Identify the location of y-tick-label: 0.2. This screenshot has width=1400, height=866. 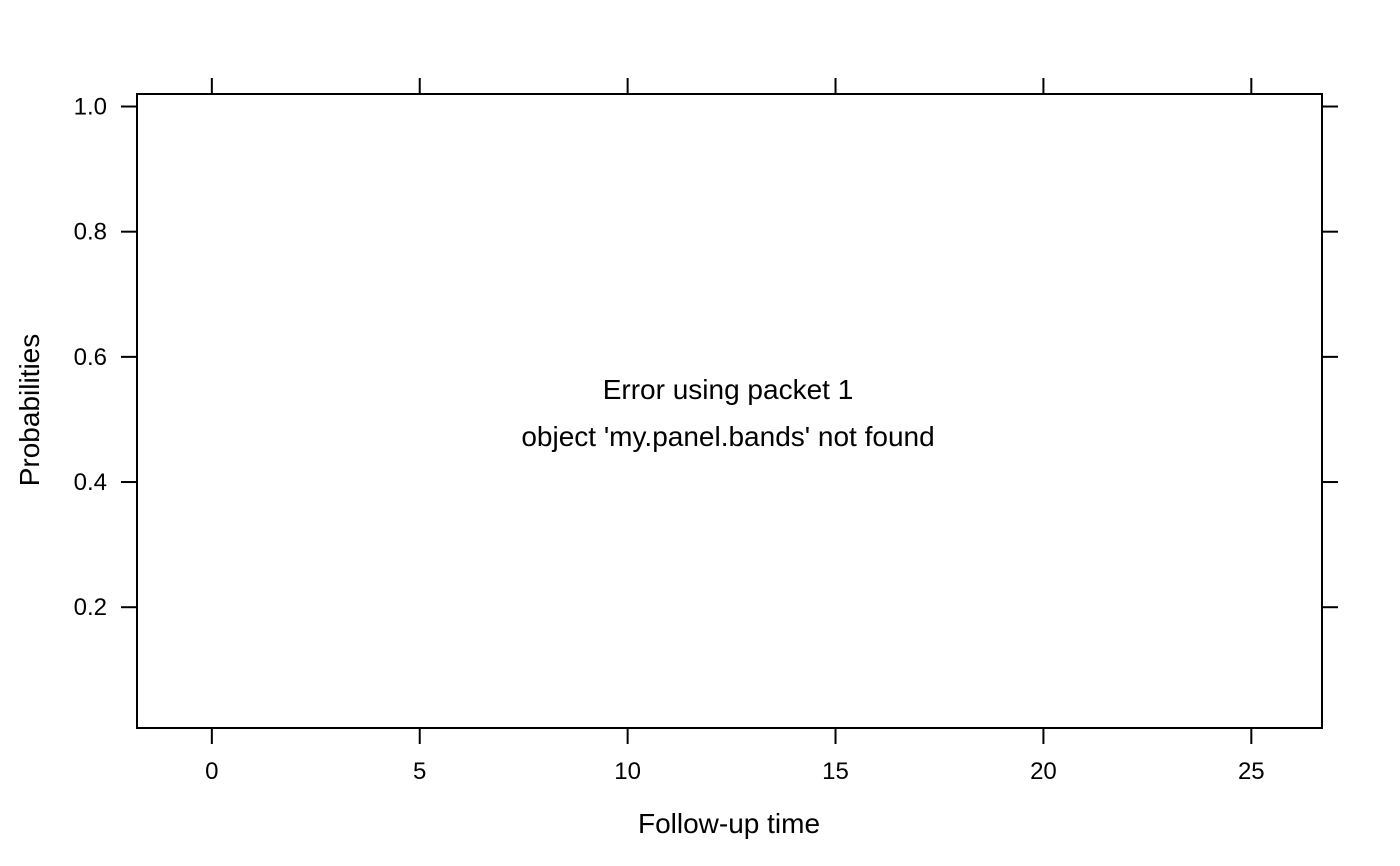
(90, 607).